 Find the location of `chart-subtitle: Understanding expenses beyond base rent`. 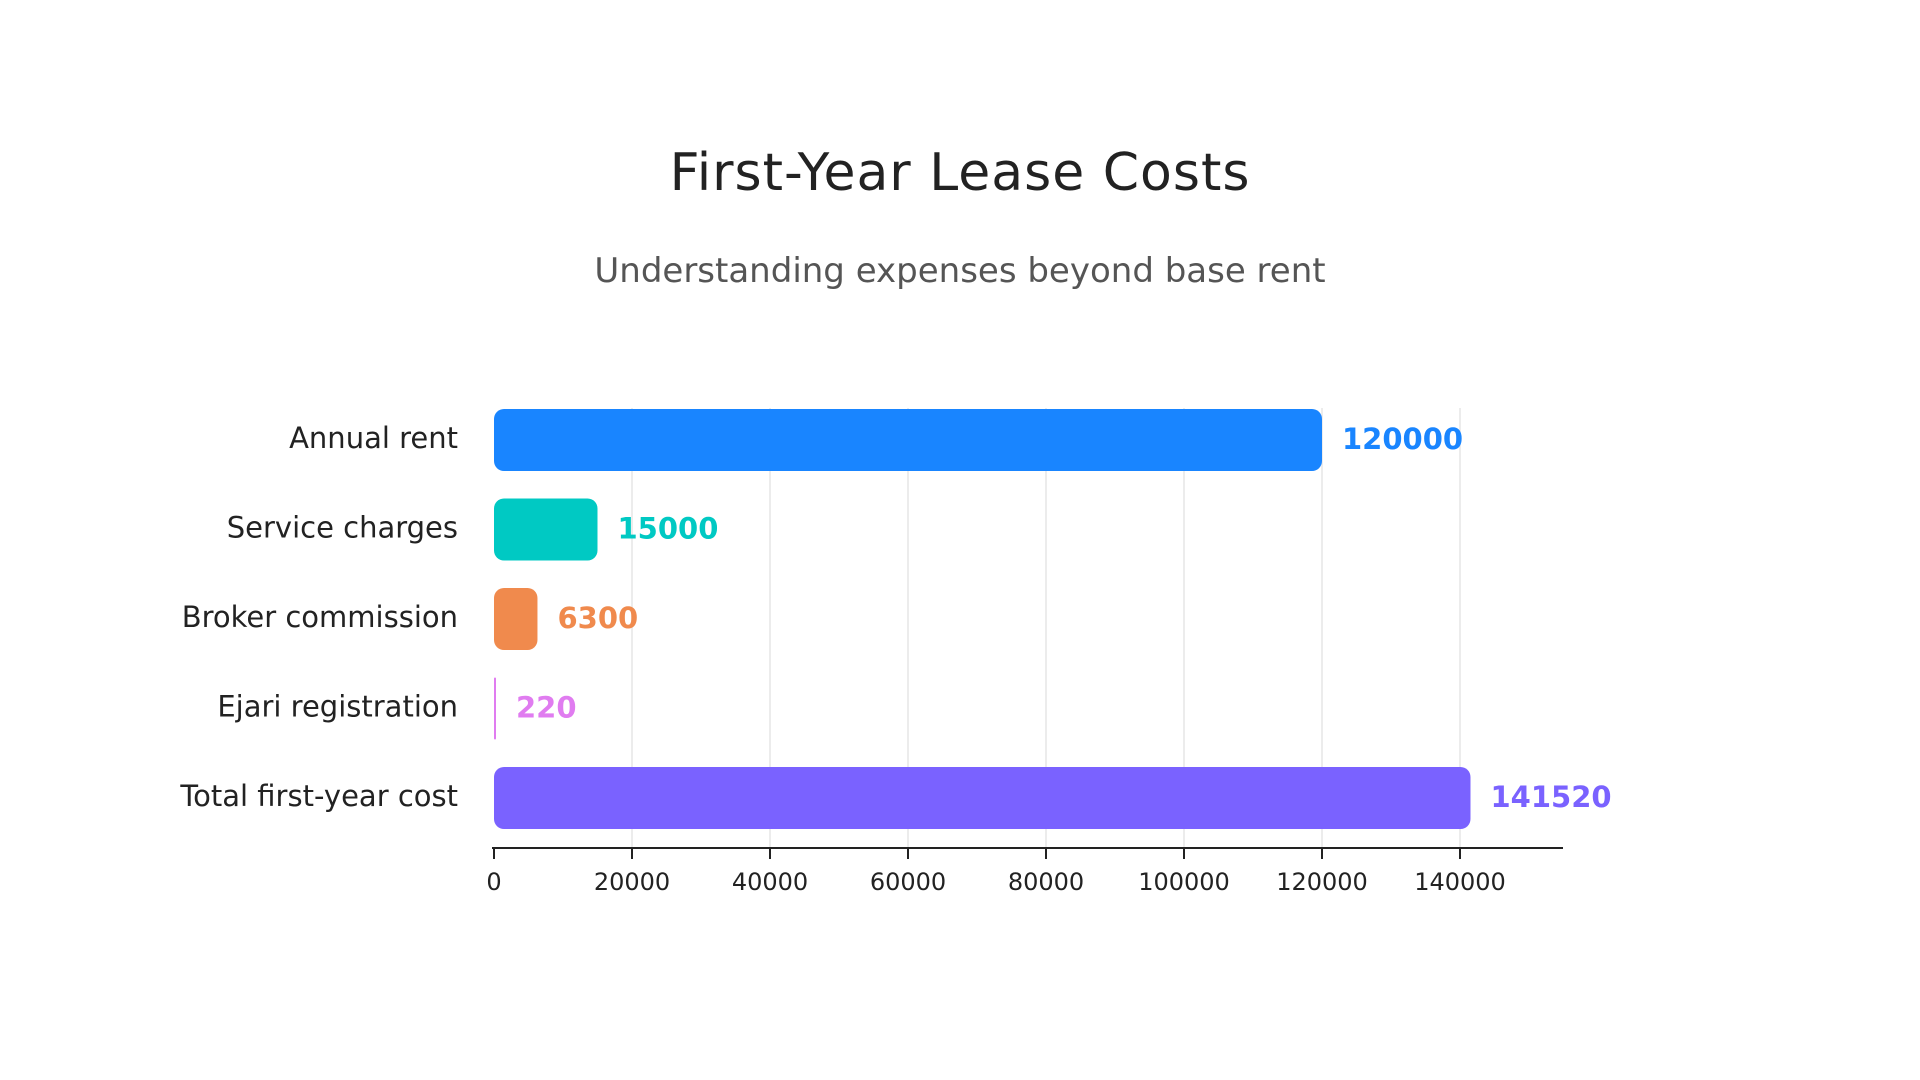

chart-subtitle: Understanding expenses beyond base rent is located at coordinates (960, 271).